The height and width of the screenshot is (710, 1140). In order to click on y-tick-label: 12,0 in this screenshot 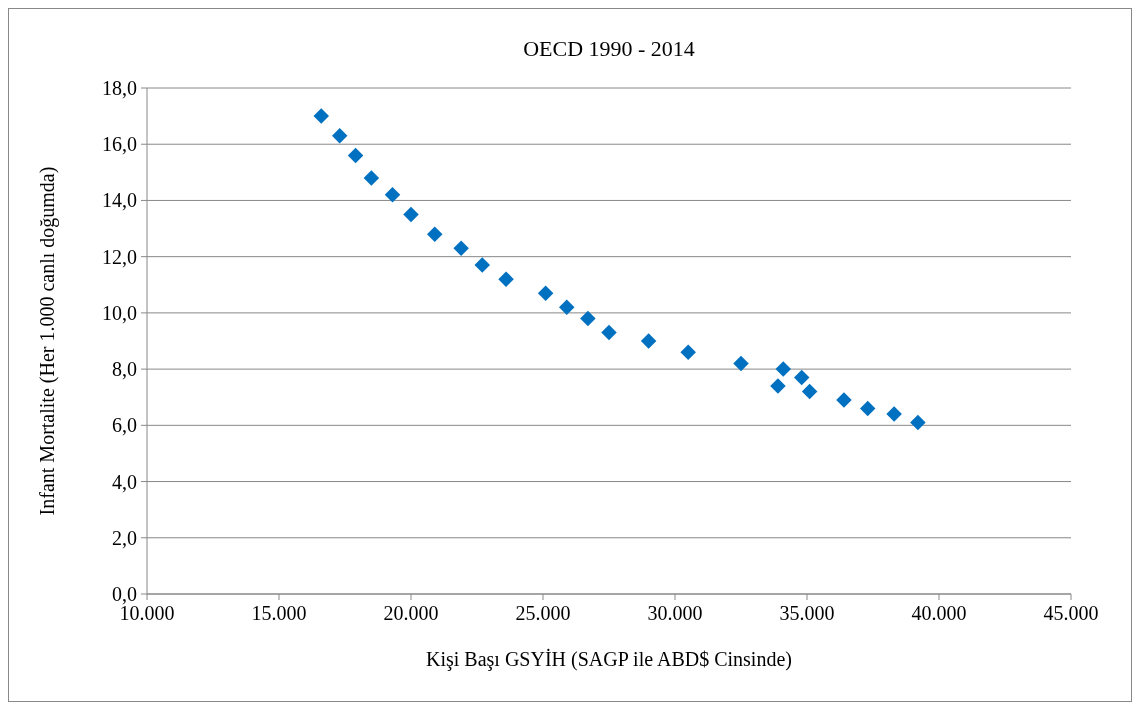, I will do `click(119, 256)`.